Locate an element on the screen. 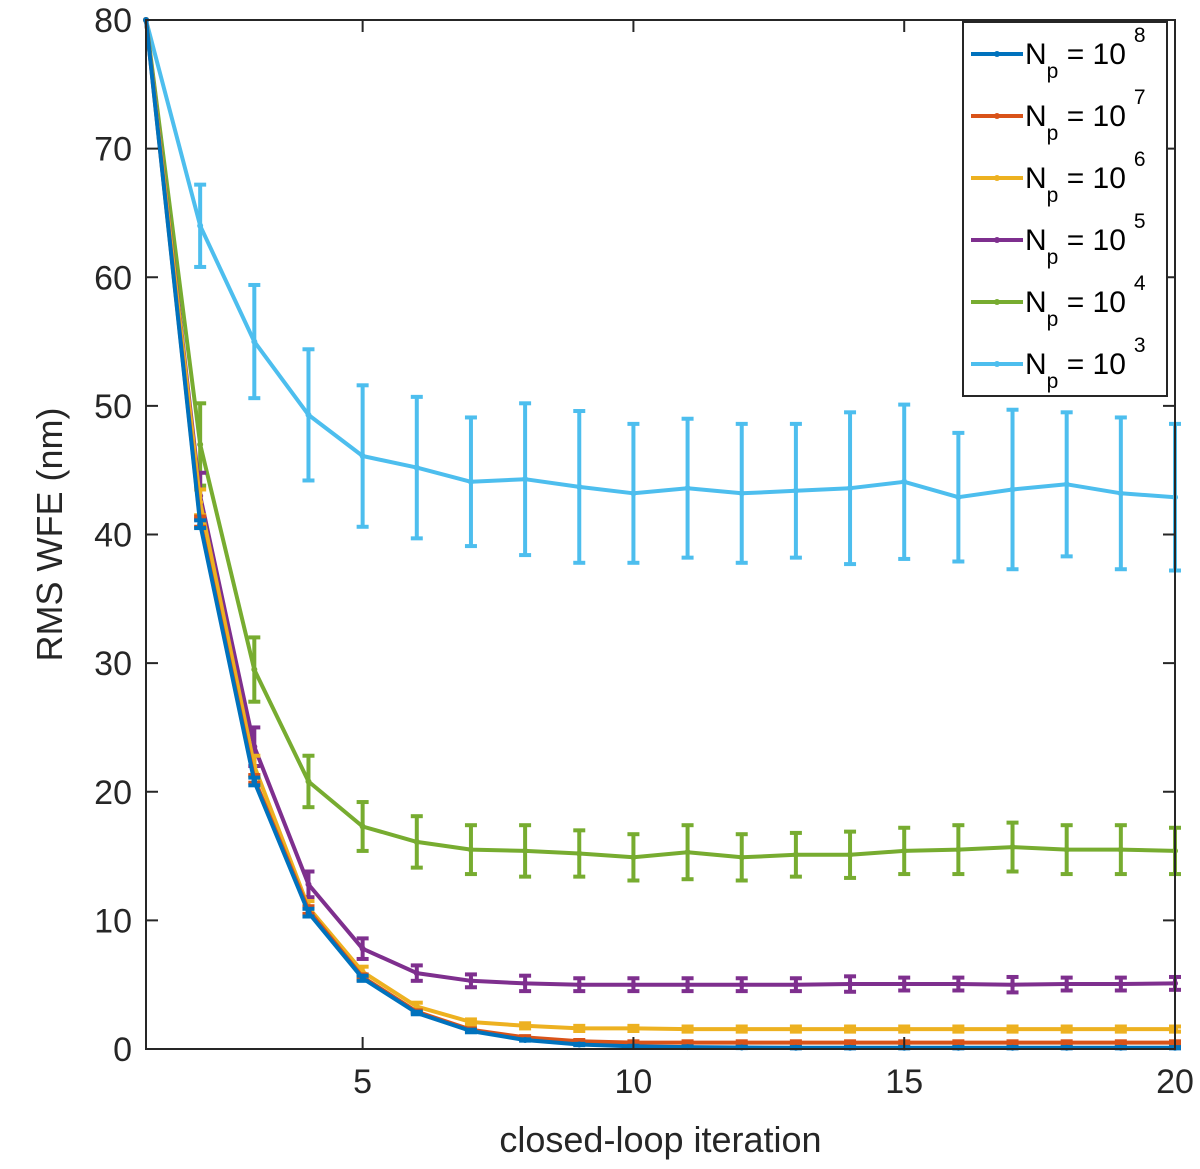 Image resolution: width=1200 pixels, height=1169 pixels. y-axis-label: RMS WFE (nm) is located at coordinates (49, 535).